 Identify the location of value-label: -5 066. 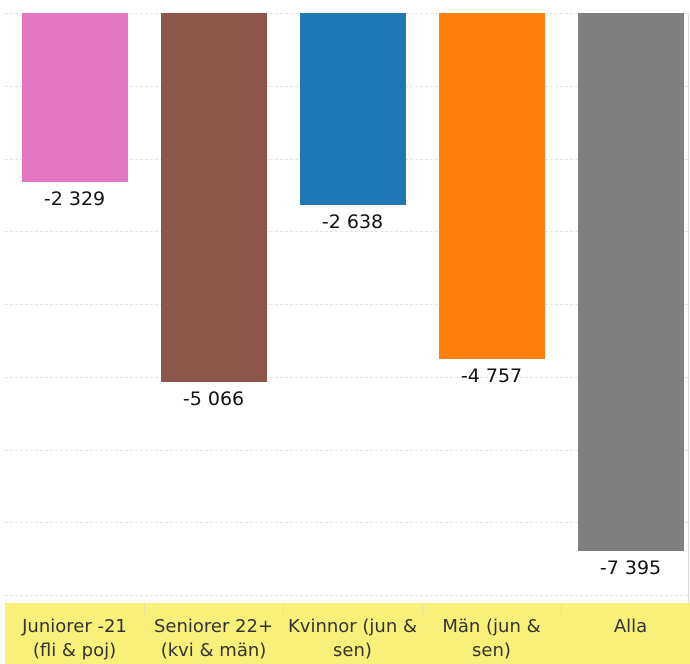
(213, 398).